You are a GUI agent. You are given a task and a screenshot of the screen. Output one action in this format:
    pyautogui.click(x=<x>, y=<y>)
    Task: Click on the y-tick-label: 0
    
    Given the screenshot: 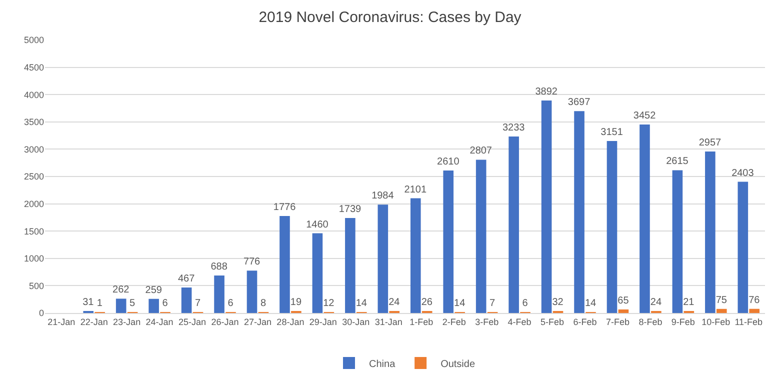 What is the action you would take?
    pyautogui.click(x=41, y=313)
    